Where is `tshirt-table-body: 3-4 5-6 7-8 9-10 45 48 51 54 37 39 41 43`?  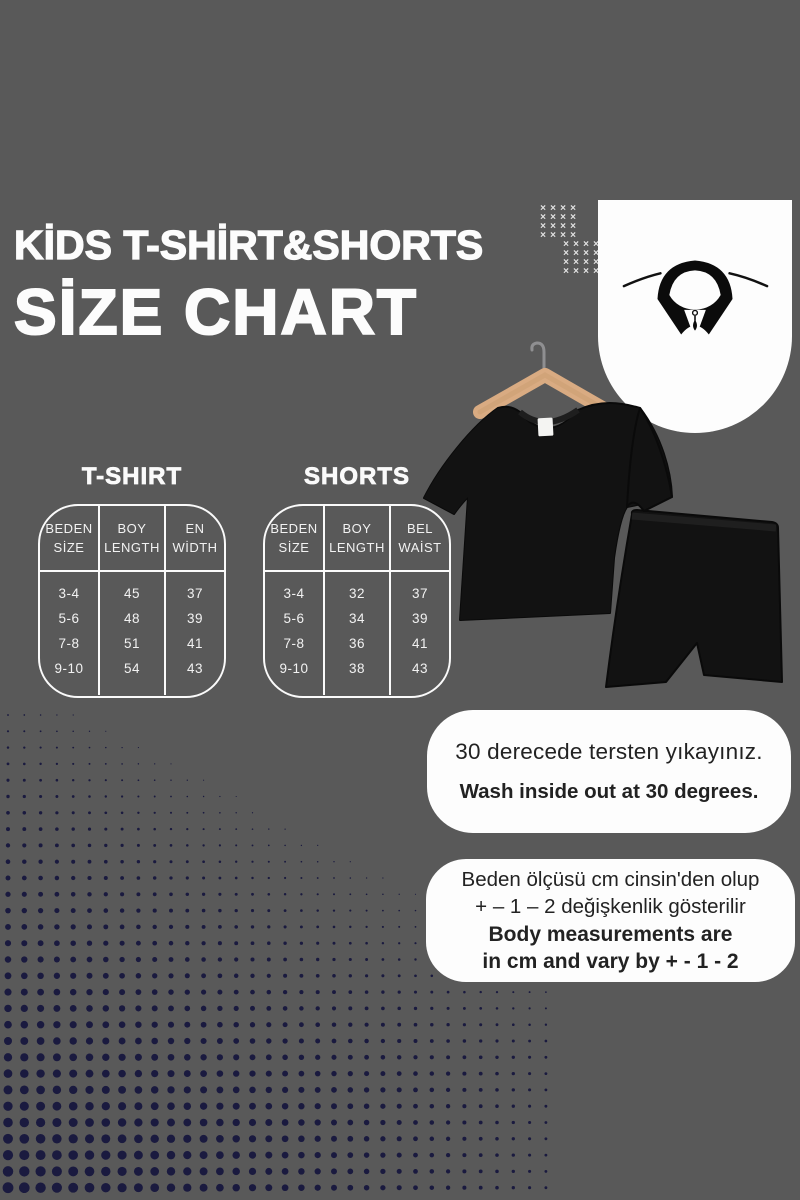 tshirt-table-body: 3-4 5-6 7-8 9-10 45 48 51 54 37 39 41 43 is located at coordinates (132, 633).